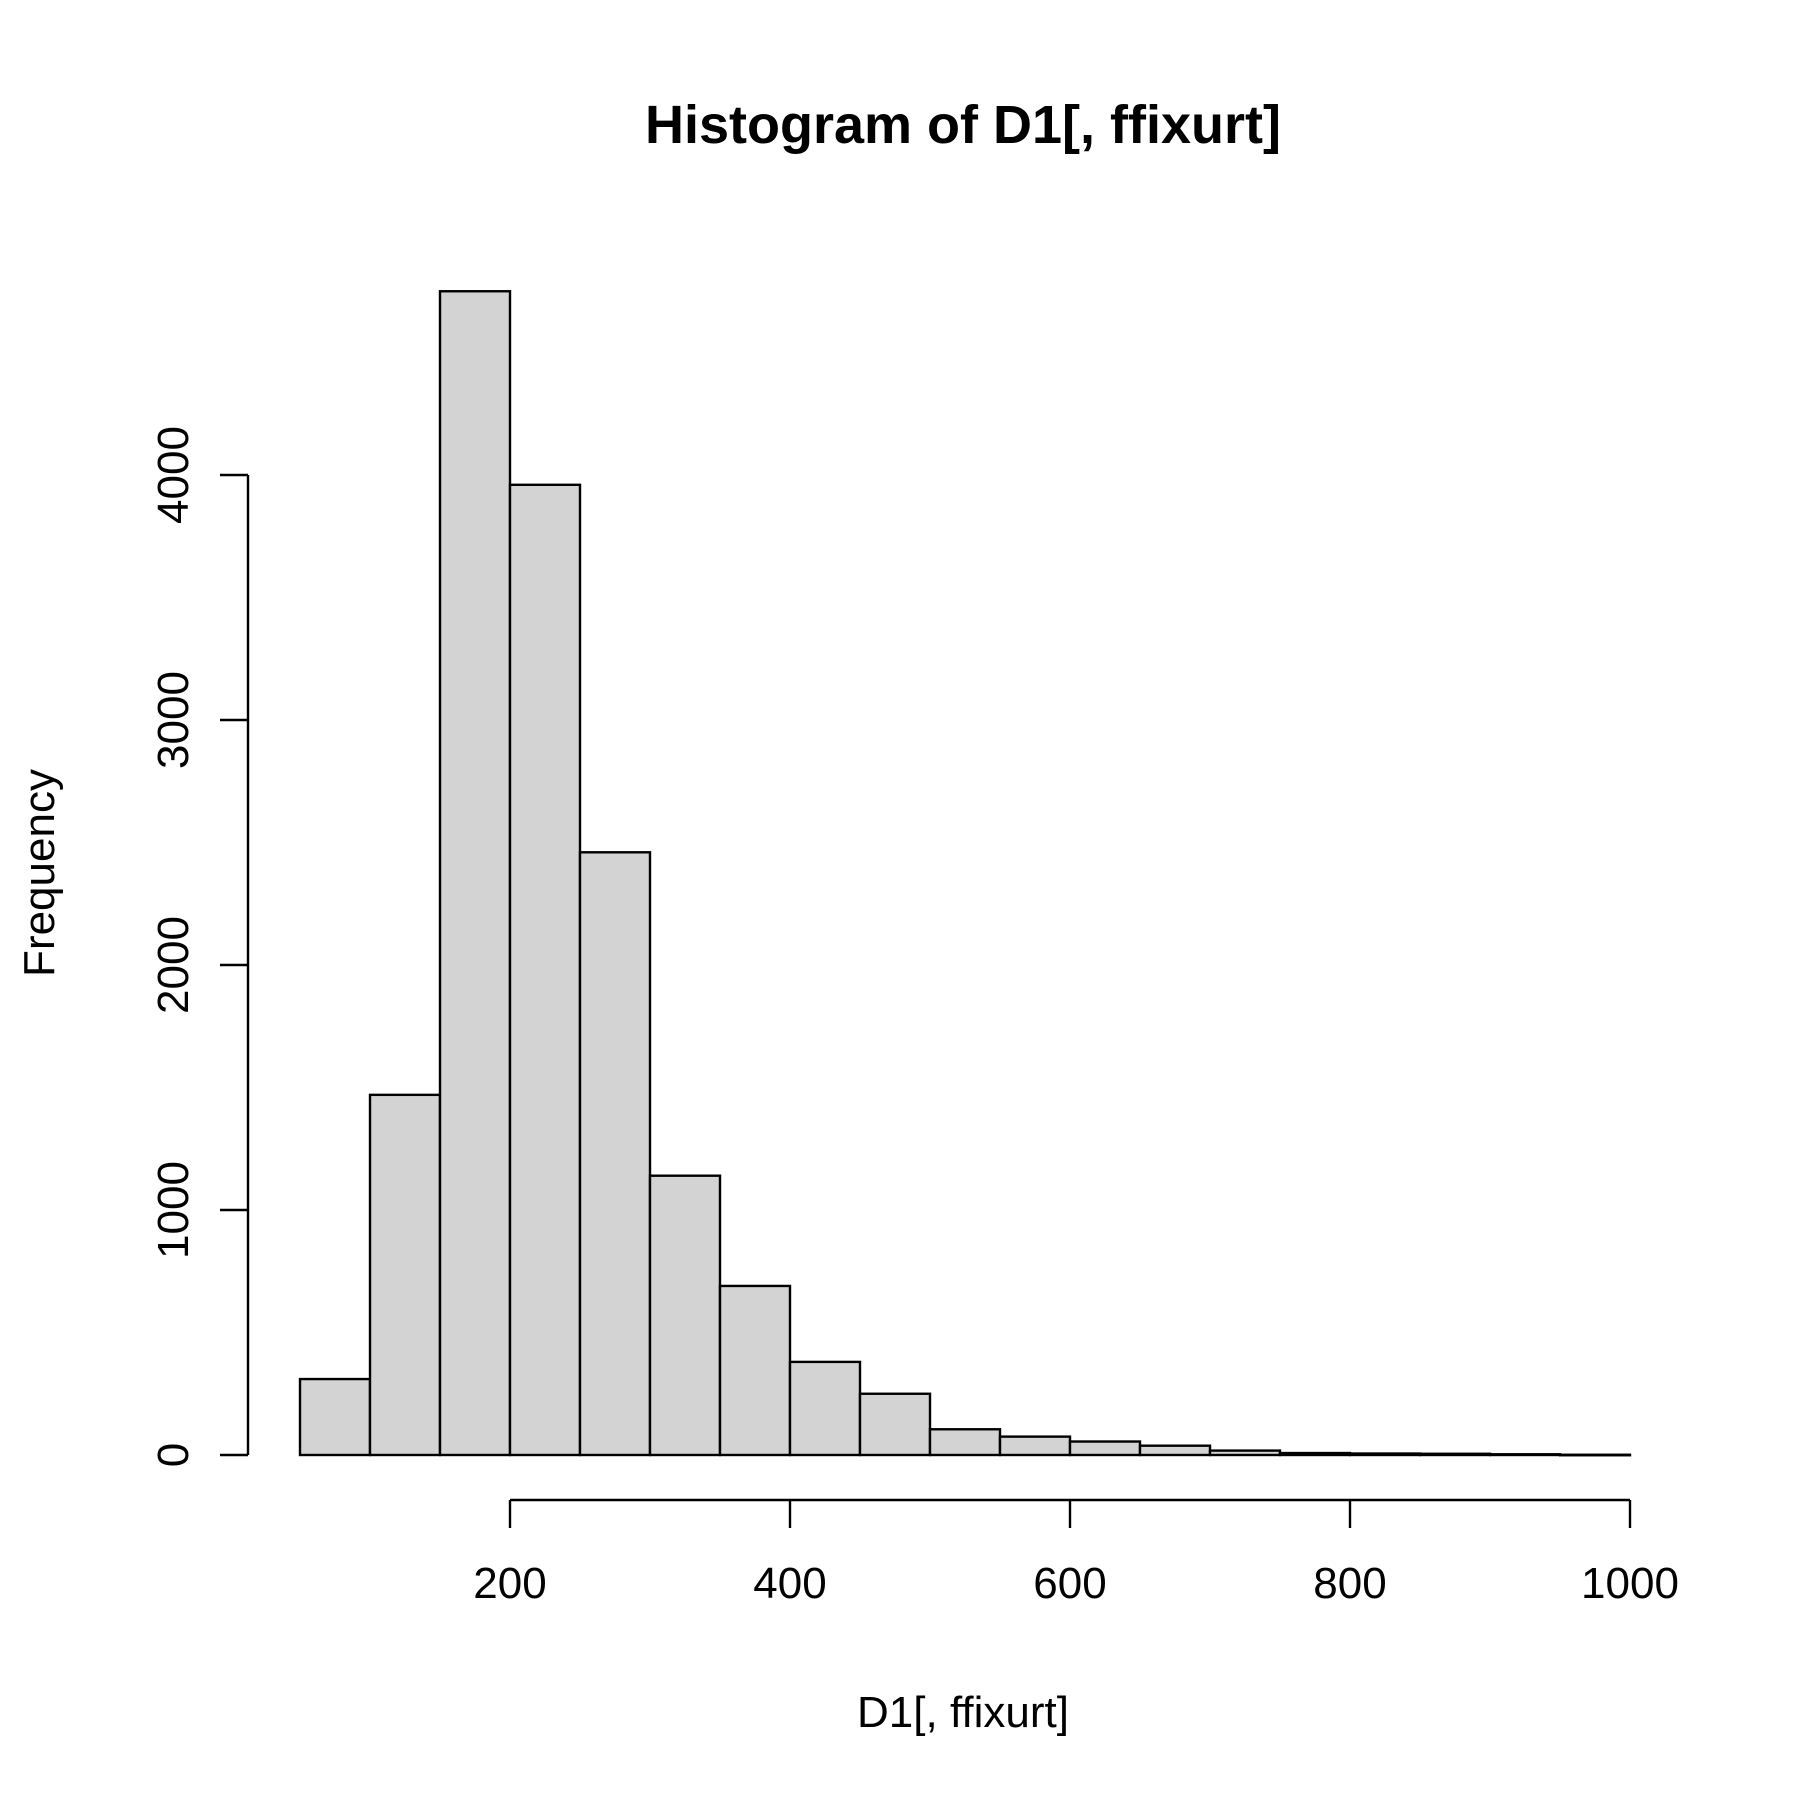 The image size is (1800, 1800). What do you see at coordinates (39, 873) in the screenshot?
I see `y-axis-label: Frequency` at bounding box center [39, 873].